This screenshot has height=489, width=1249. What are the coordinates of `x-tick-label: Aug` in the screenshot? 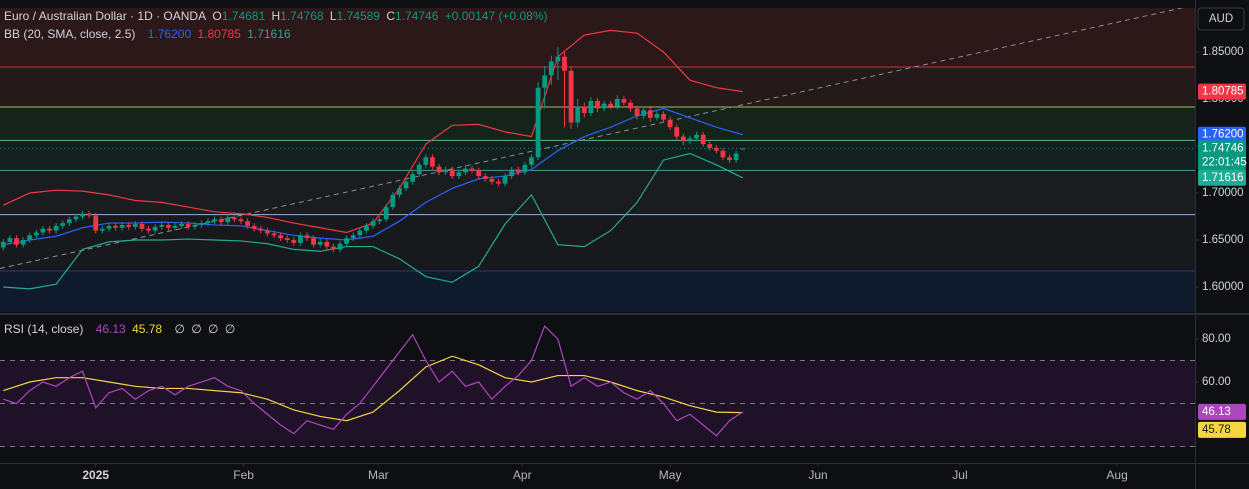 It's located at (1116, 475).